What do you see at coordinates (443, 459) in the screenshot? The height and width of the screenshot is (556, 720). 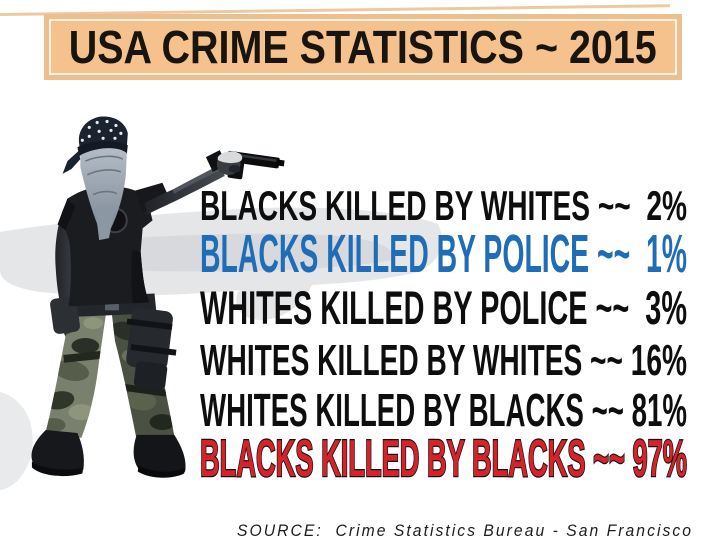 I see `stat-line-blacks-killed-by-blacks: BLACKS KILLED BY BLACKS ~~ 97%` at bounding box center [443, 459].